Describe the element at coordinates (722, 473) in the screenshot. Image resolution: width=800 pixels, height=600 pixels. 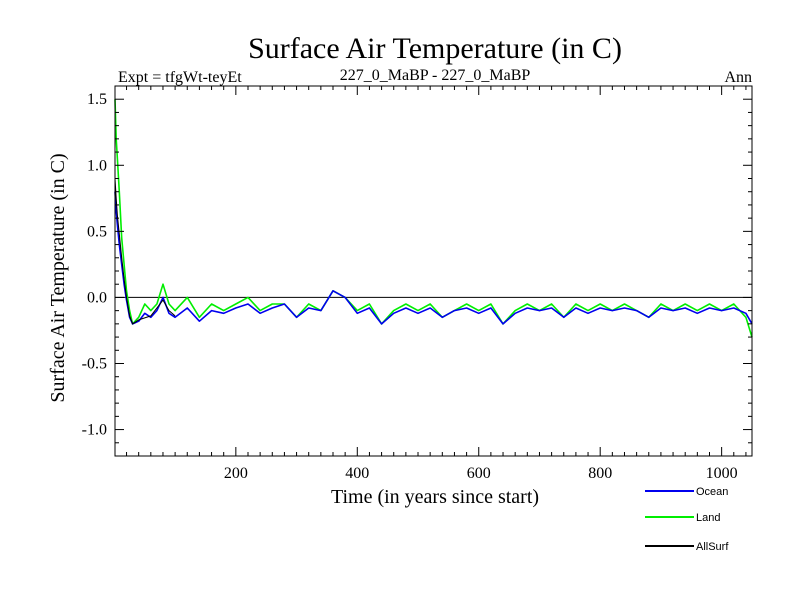
I see `x-tick-label: 1000` at that location.